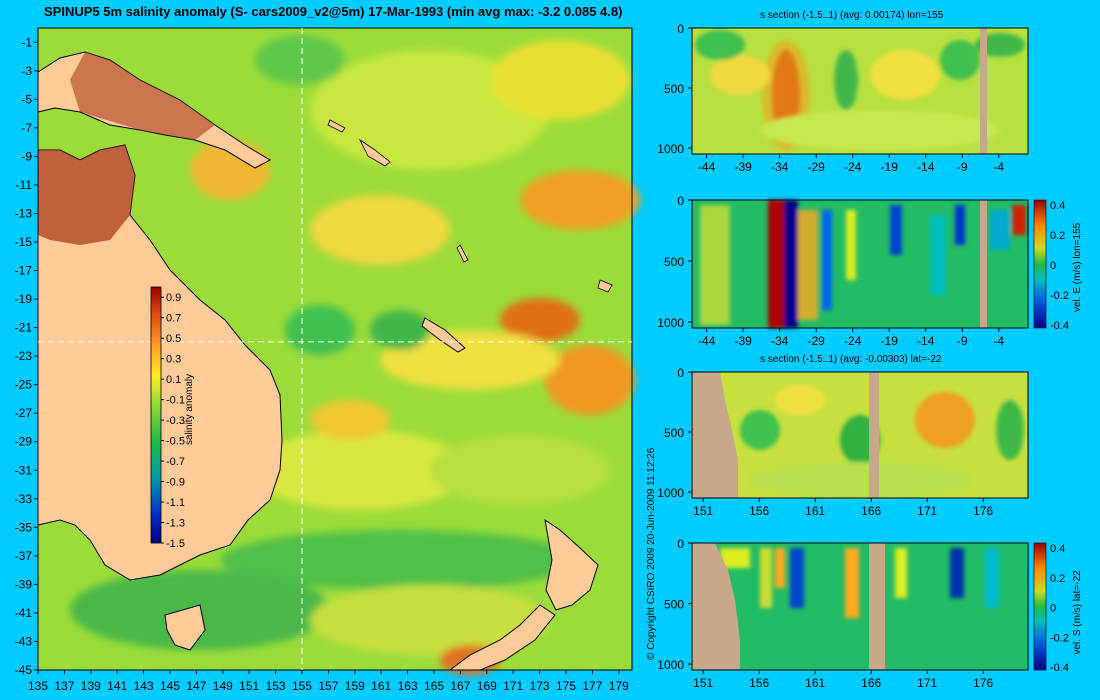  What do you see at coordinates (276, 686) in the screenshot?
I see `lon-tick-label: 153` at bounding box center [276, 686].